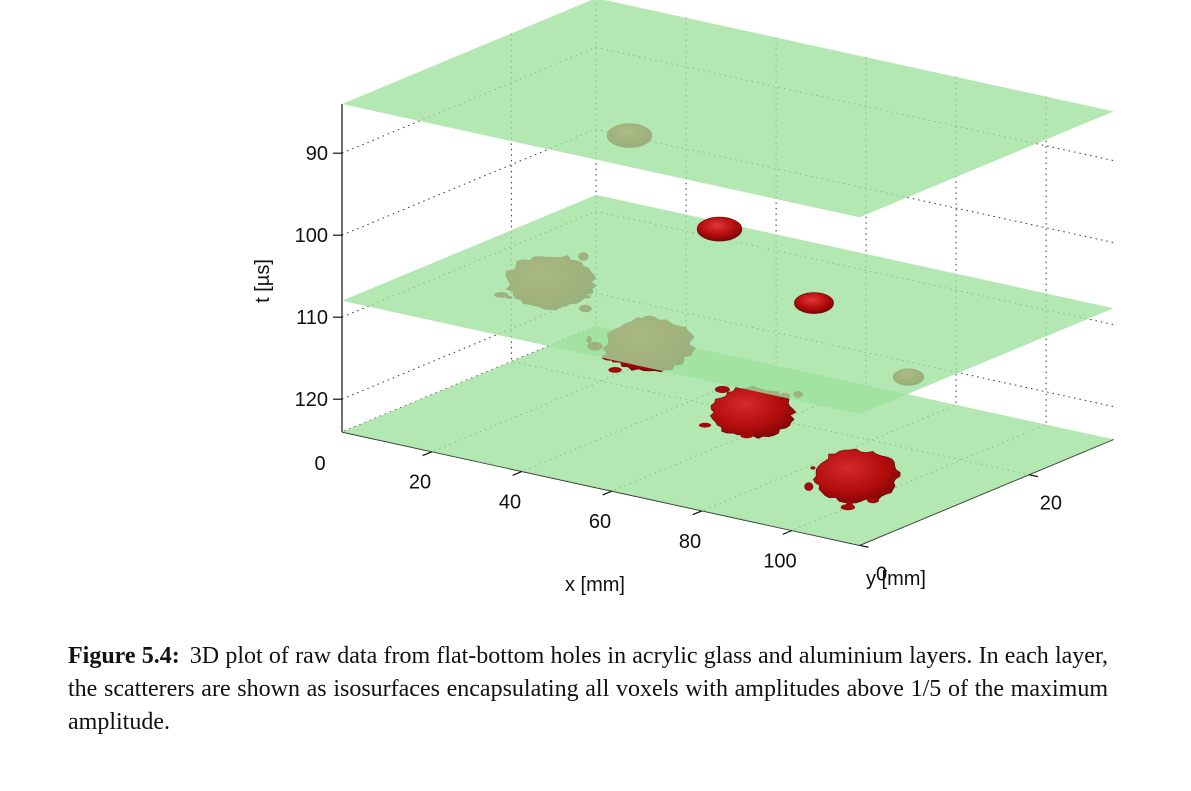  Describe the element at coordinates (881, 574) in the screenshot. I see `y-tick-label-0: 0` at that location.